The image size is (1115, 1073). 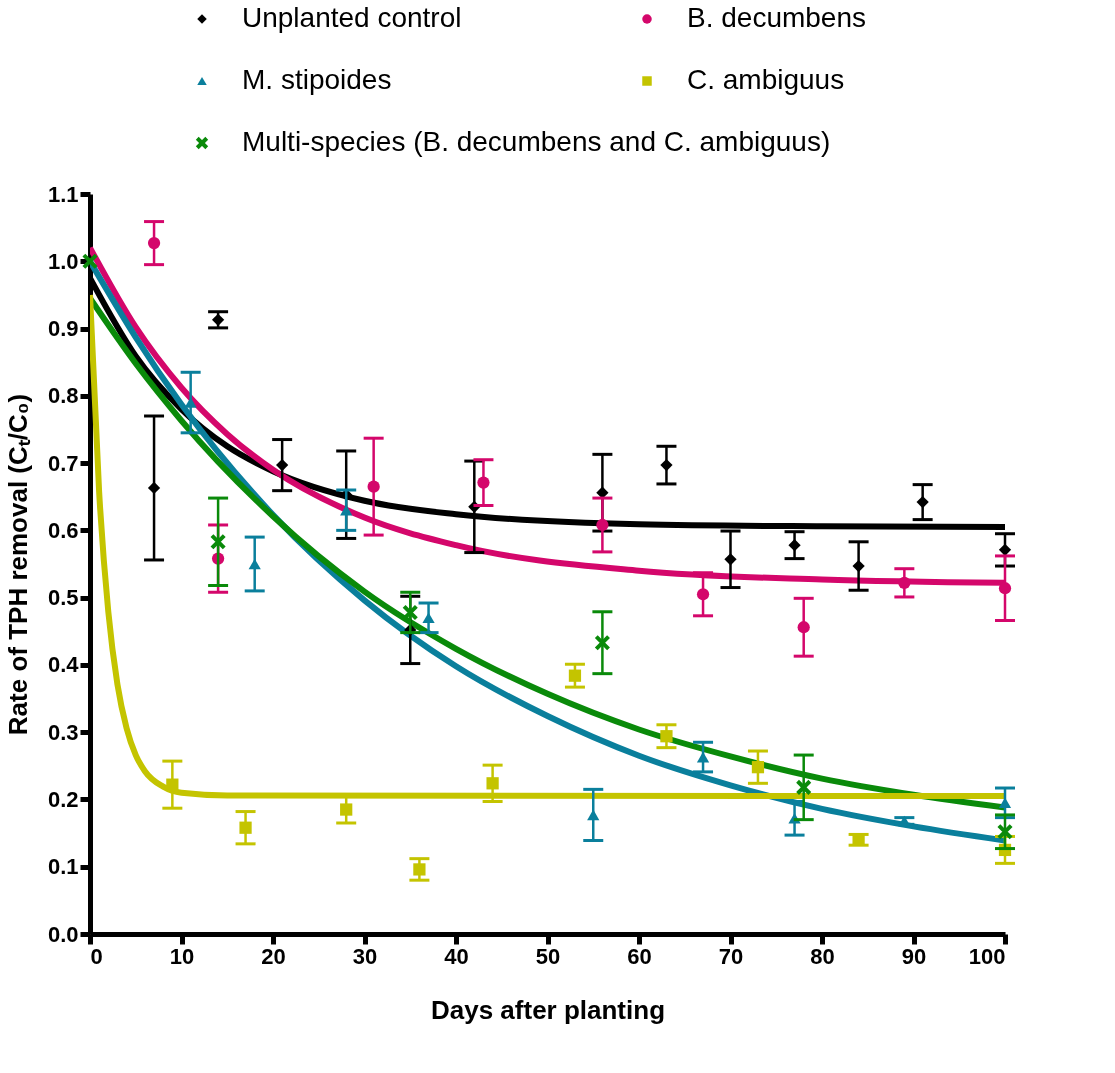 What do you see at coordinates (365, 956) in the screenshot?
I see `x-tick-label: 30` at bounding box center [365, 956].